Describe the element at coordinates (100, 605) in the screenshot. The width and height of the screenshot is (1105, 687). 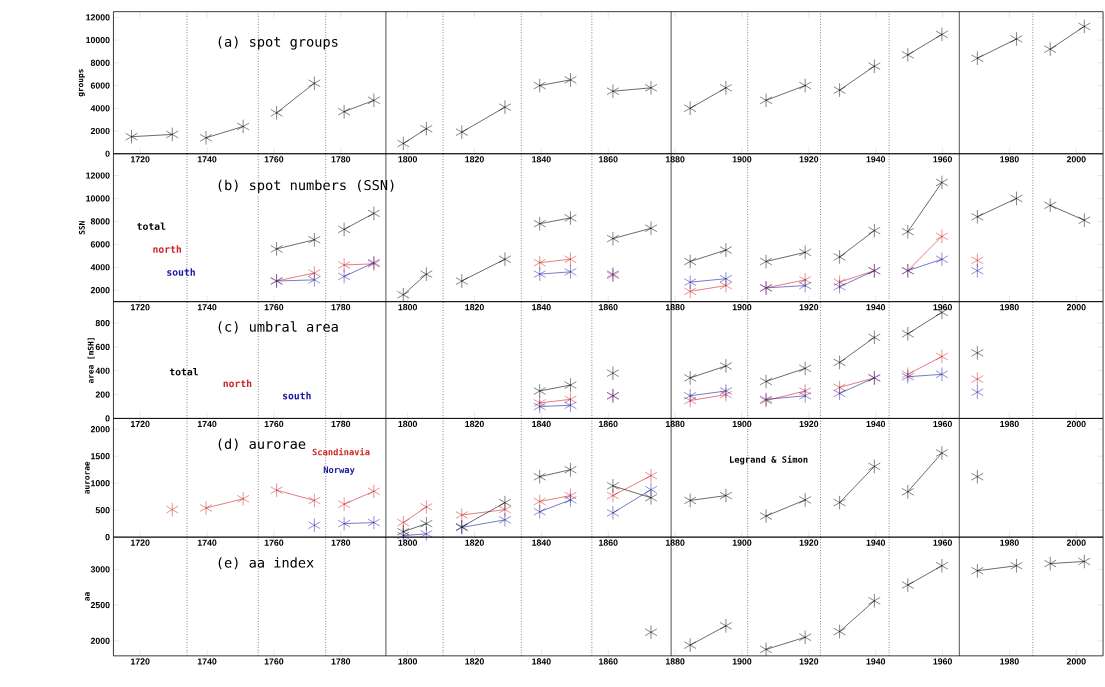
I see `y-tick-label: 2500` at that location.